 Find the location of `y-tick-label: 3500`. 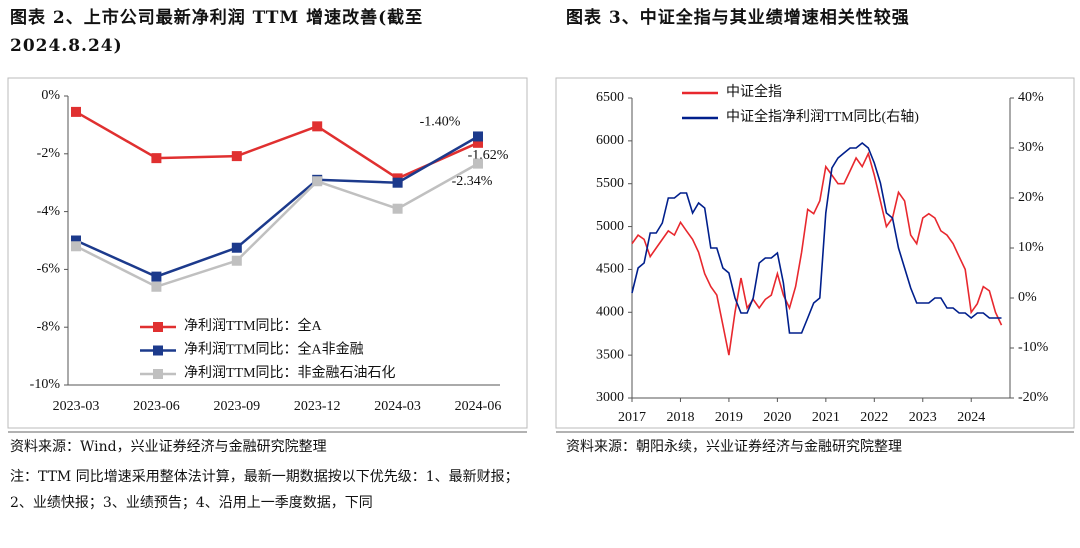

y-tick-label: 3500 is located at coordinates (610, 354).